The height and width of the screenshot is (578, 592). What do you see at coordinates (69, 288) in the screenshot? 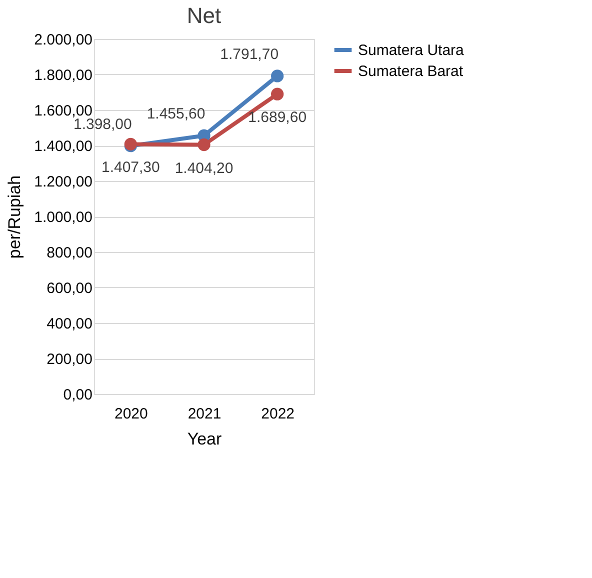
I see `y-tick-label: 600,00` at bounding box center [69, 288].